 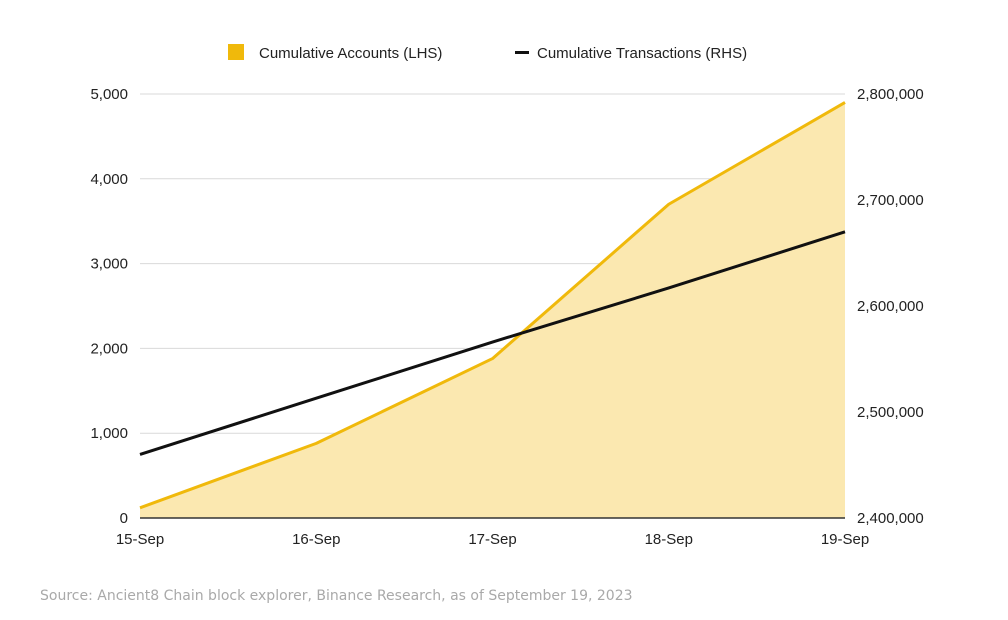 I want to click on x-tick-label: 16-Sep, so click(x=316, y=539).